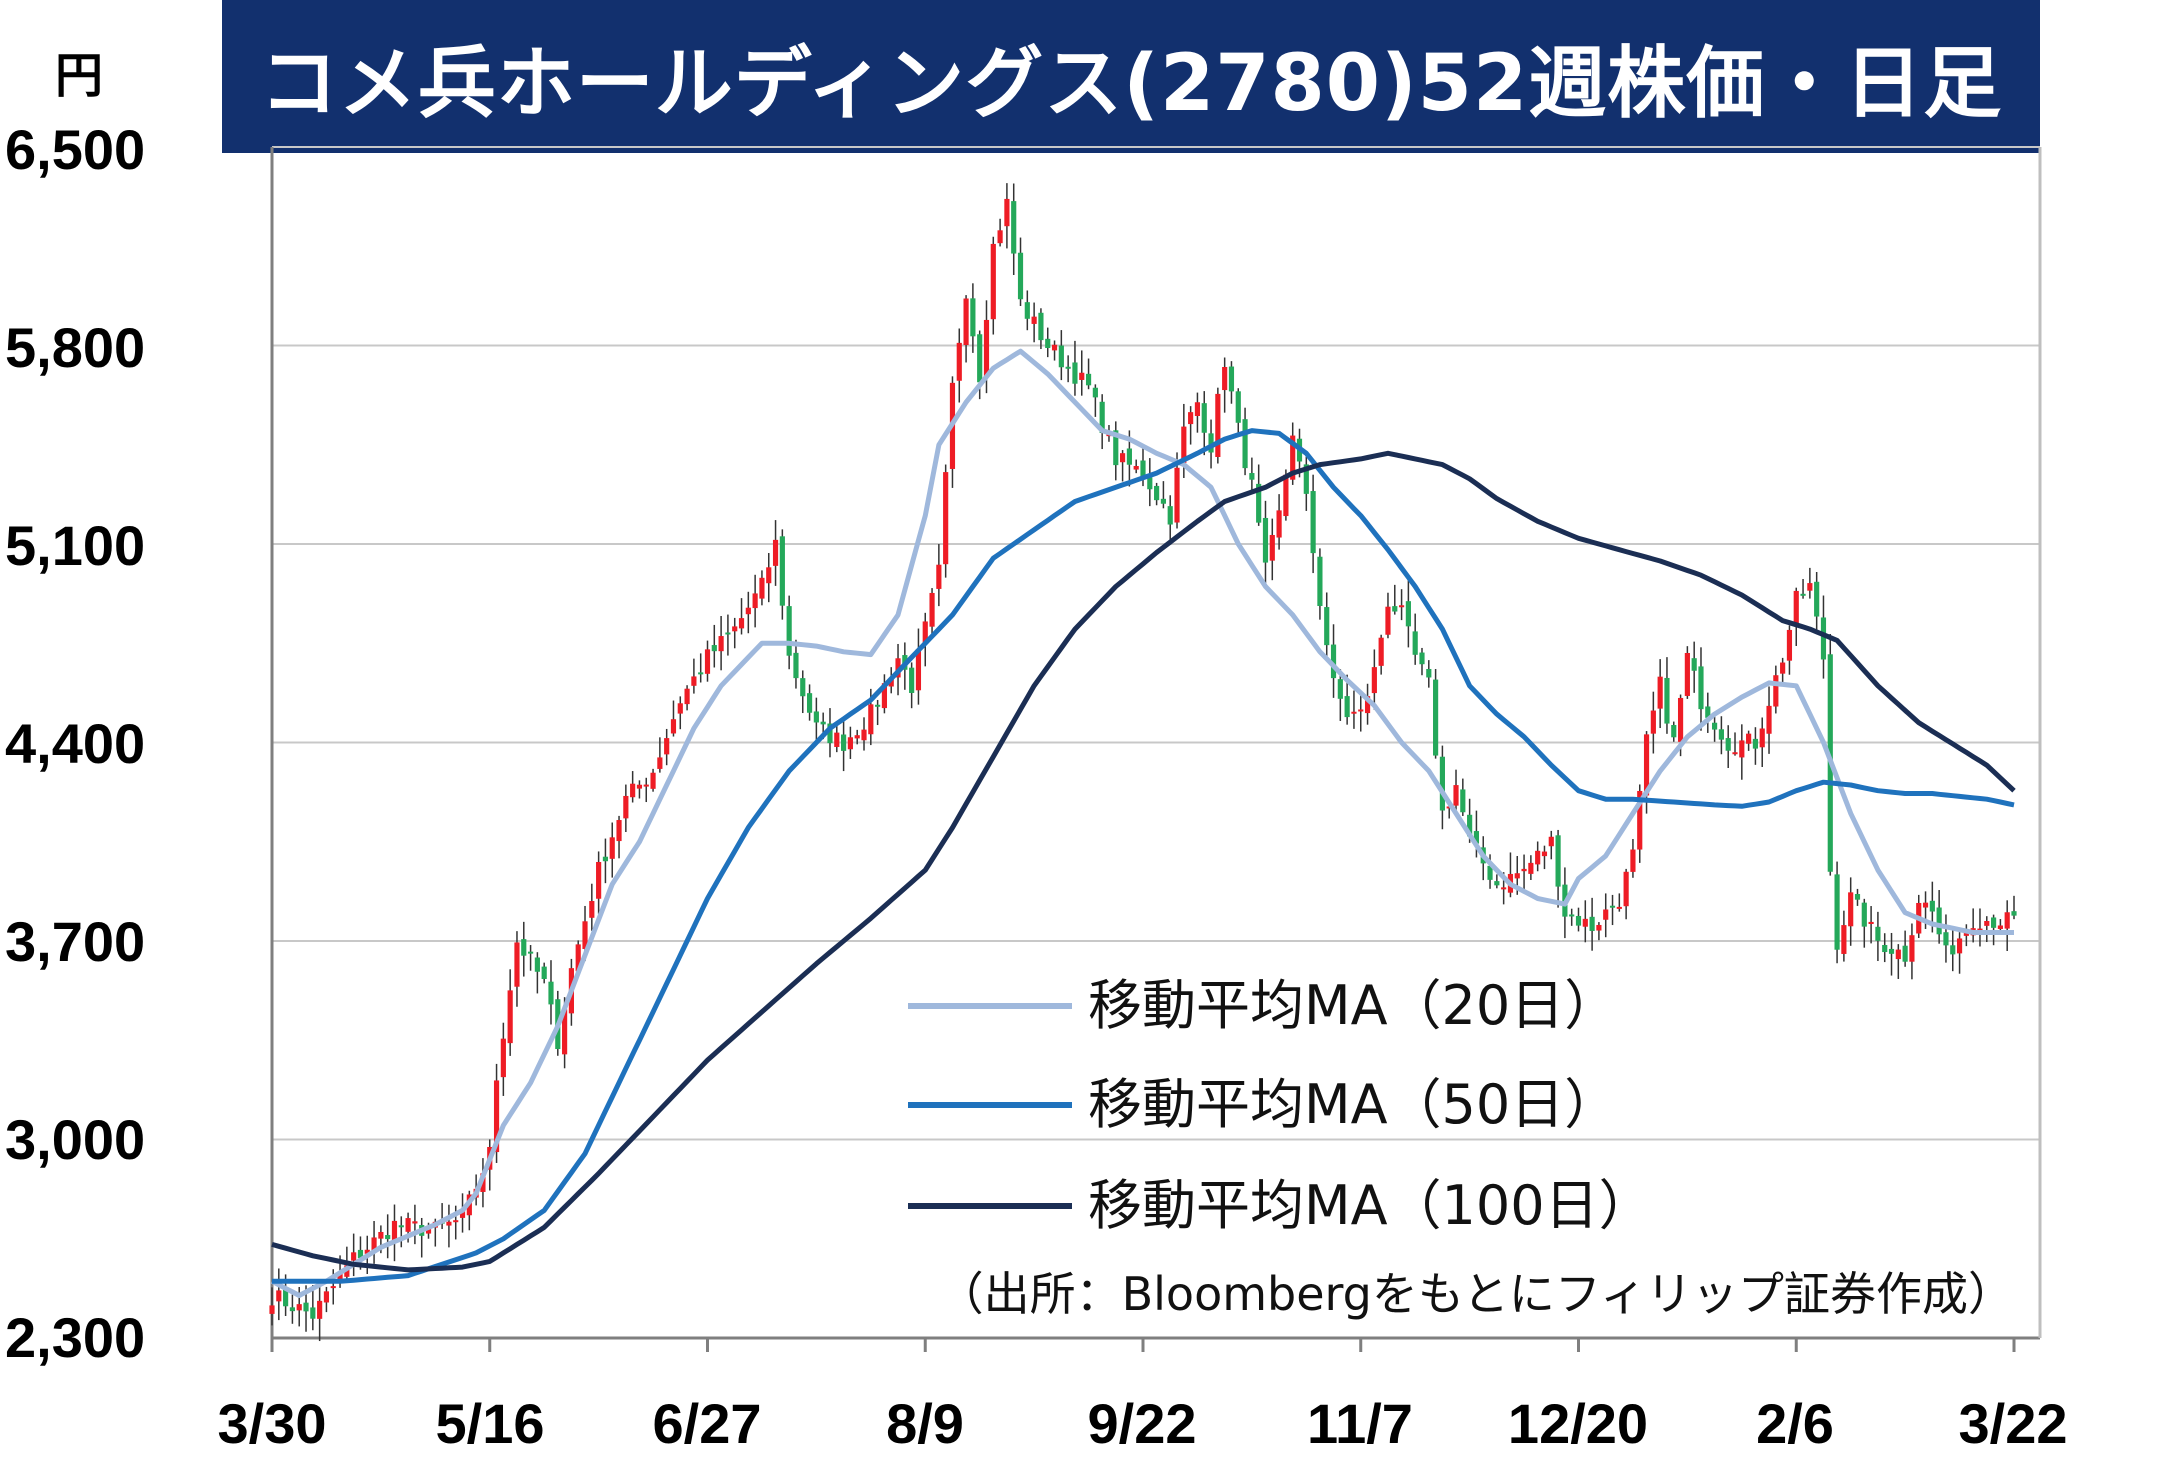 The image size is (2167, 1478). I want to click on y-tick-label: 3,000, so click(75, 1139).